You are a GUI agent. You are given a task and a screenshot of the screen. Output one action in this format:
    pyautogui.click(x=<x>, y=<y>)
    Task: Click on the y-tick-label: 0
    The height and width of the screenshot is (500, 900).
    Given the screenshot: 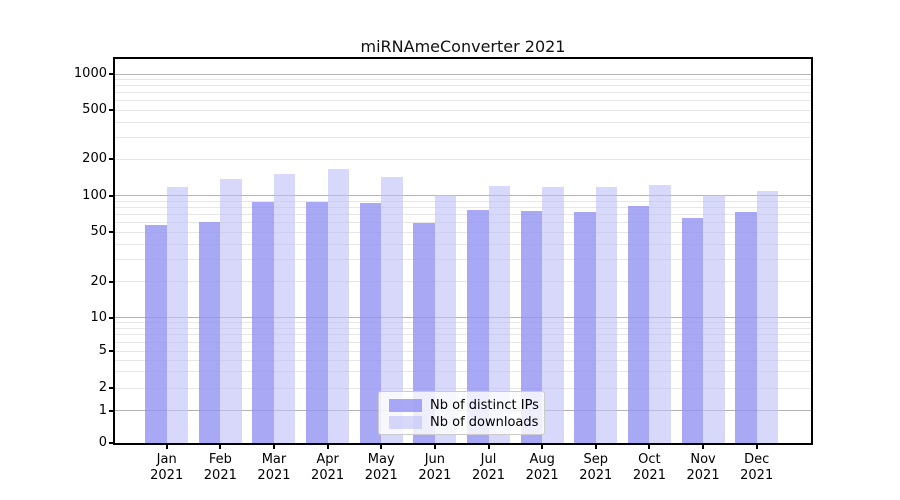 What is the action you would take?
    pyautogui.click(x=102, y=442)
    